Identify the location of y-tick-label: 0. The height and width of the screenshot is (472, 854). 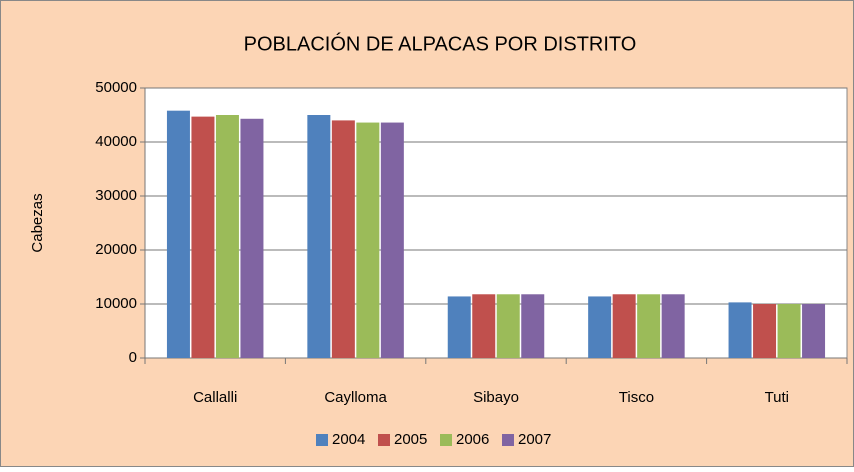
(133, 357).